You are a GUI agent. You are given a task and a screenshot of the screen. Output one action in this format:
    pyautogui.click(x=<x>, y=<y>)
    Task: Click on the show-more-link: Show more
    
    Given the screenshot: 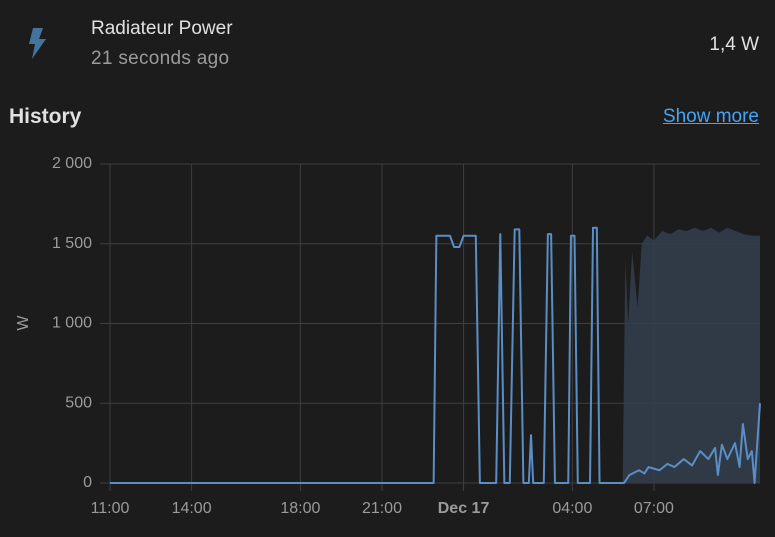 What is the action you would take?
    pyautogui.click(x=710, y=116)
    